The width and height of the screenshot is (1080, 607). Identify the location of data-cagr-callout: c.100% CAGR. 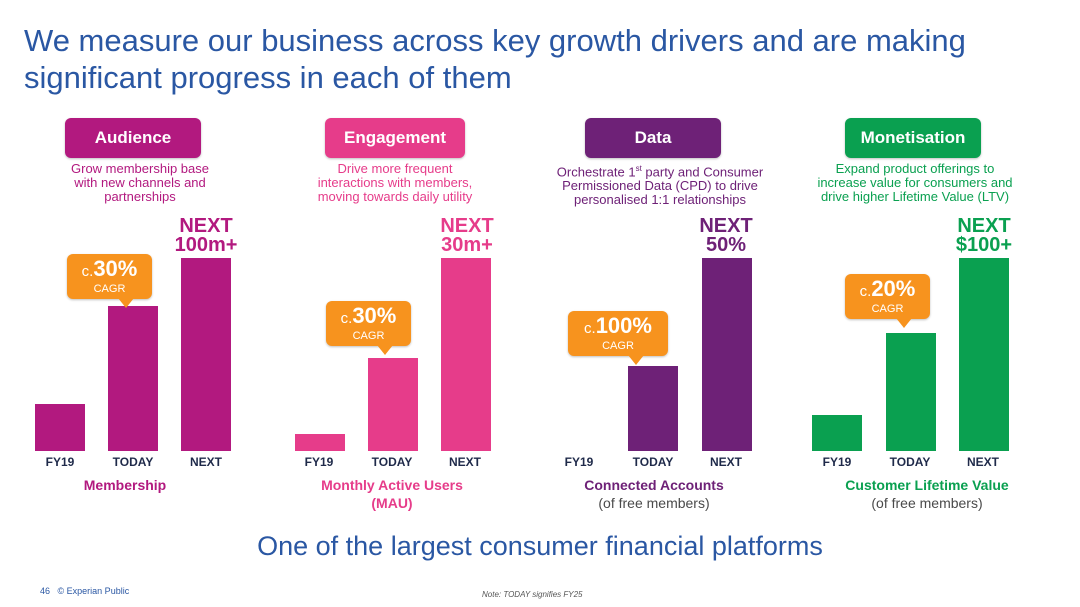
(618, 338).